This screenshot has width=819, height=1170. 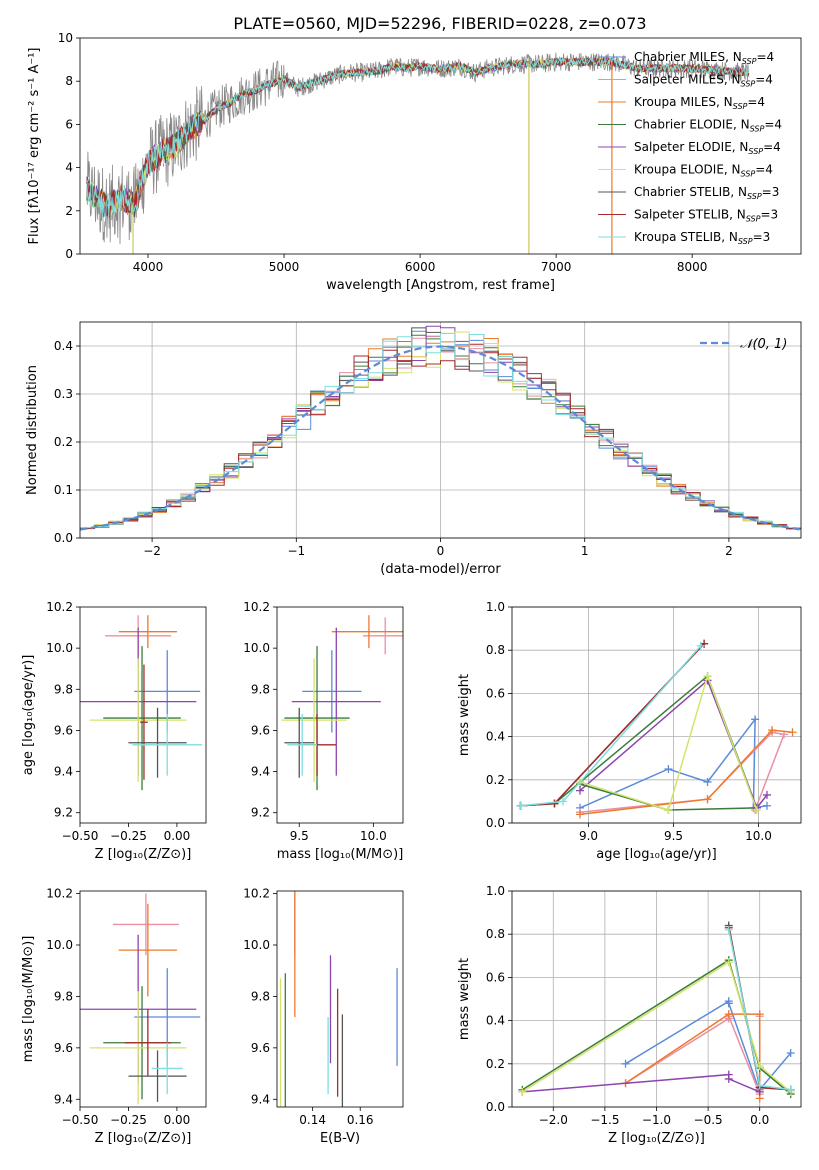 I want to click on residuals-xlabel: (data-model)/error, so click(x=440, y=569).